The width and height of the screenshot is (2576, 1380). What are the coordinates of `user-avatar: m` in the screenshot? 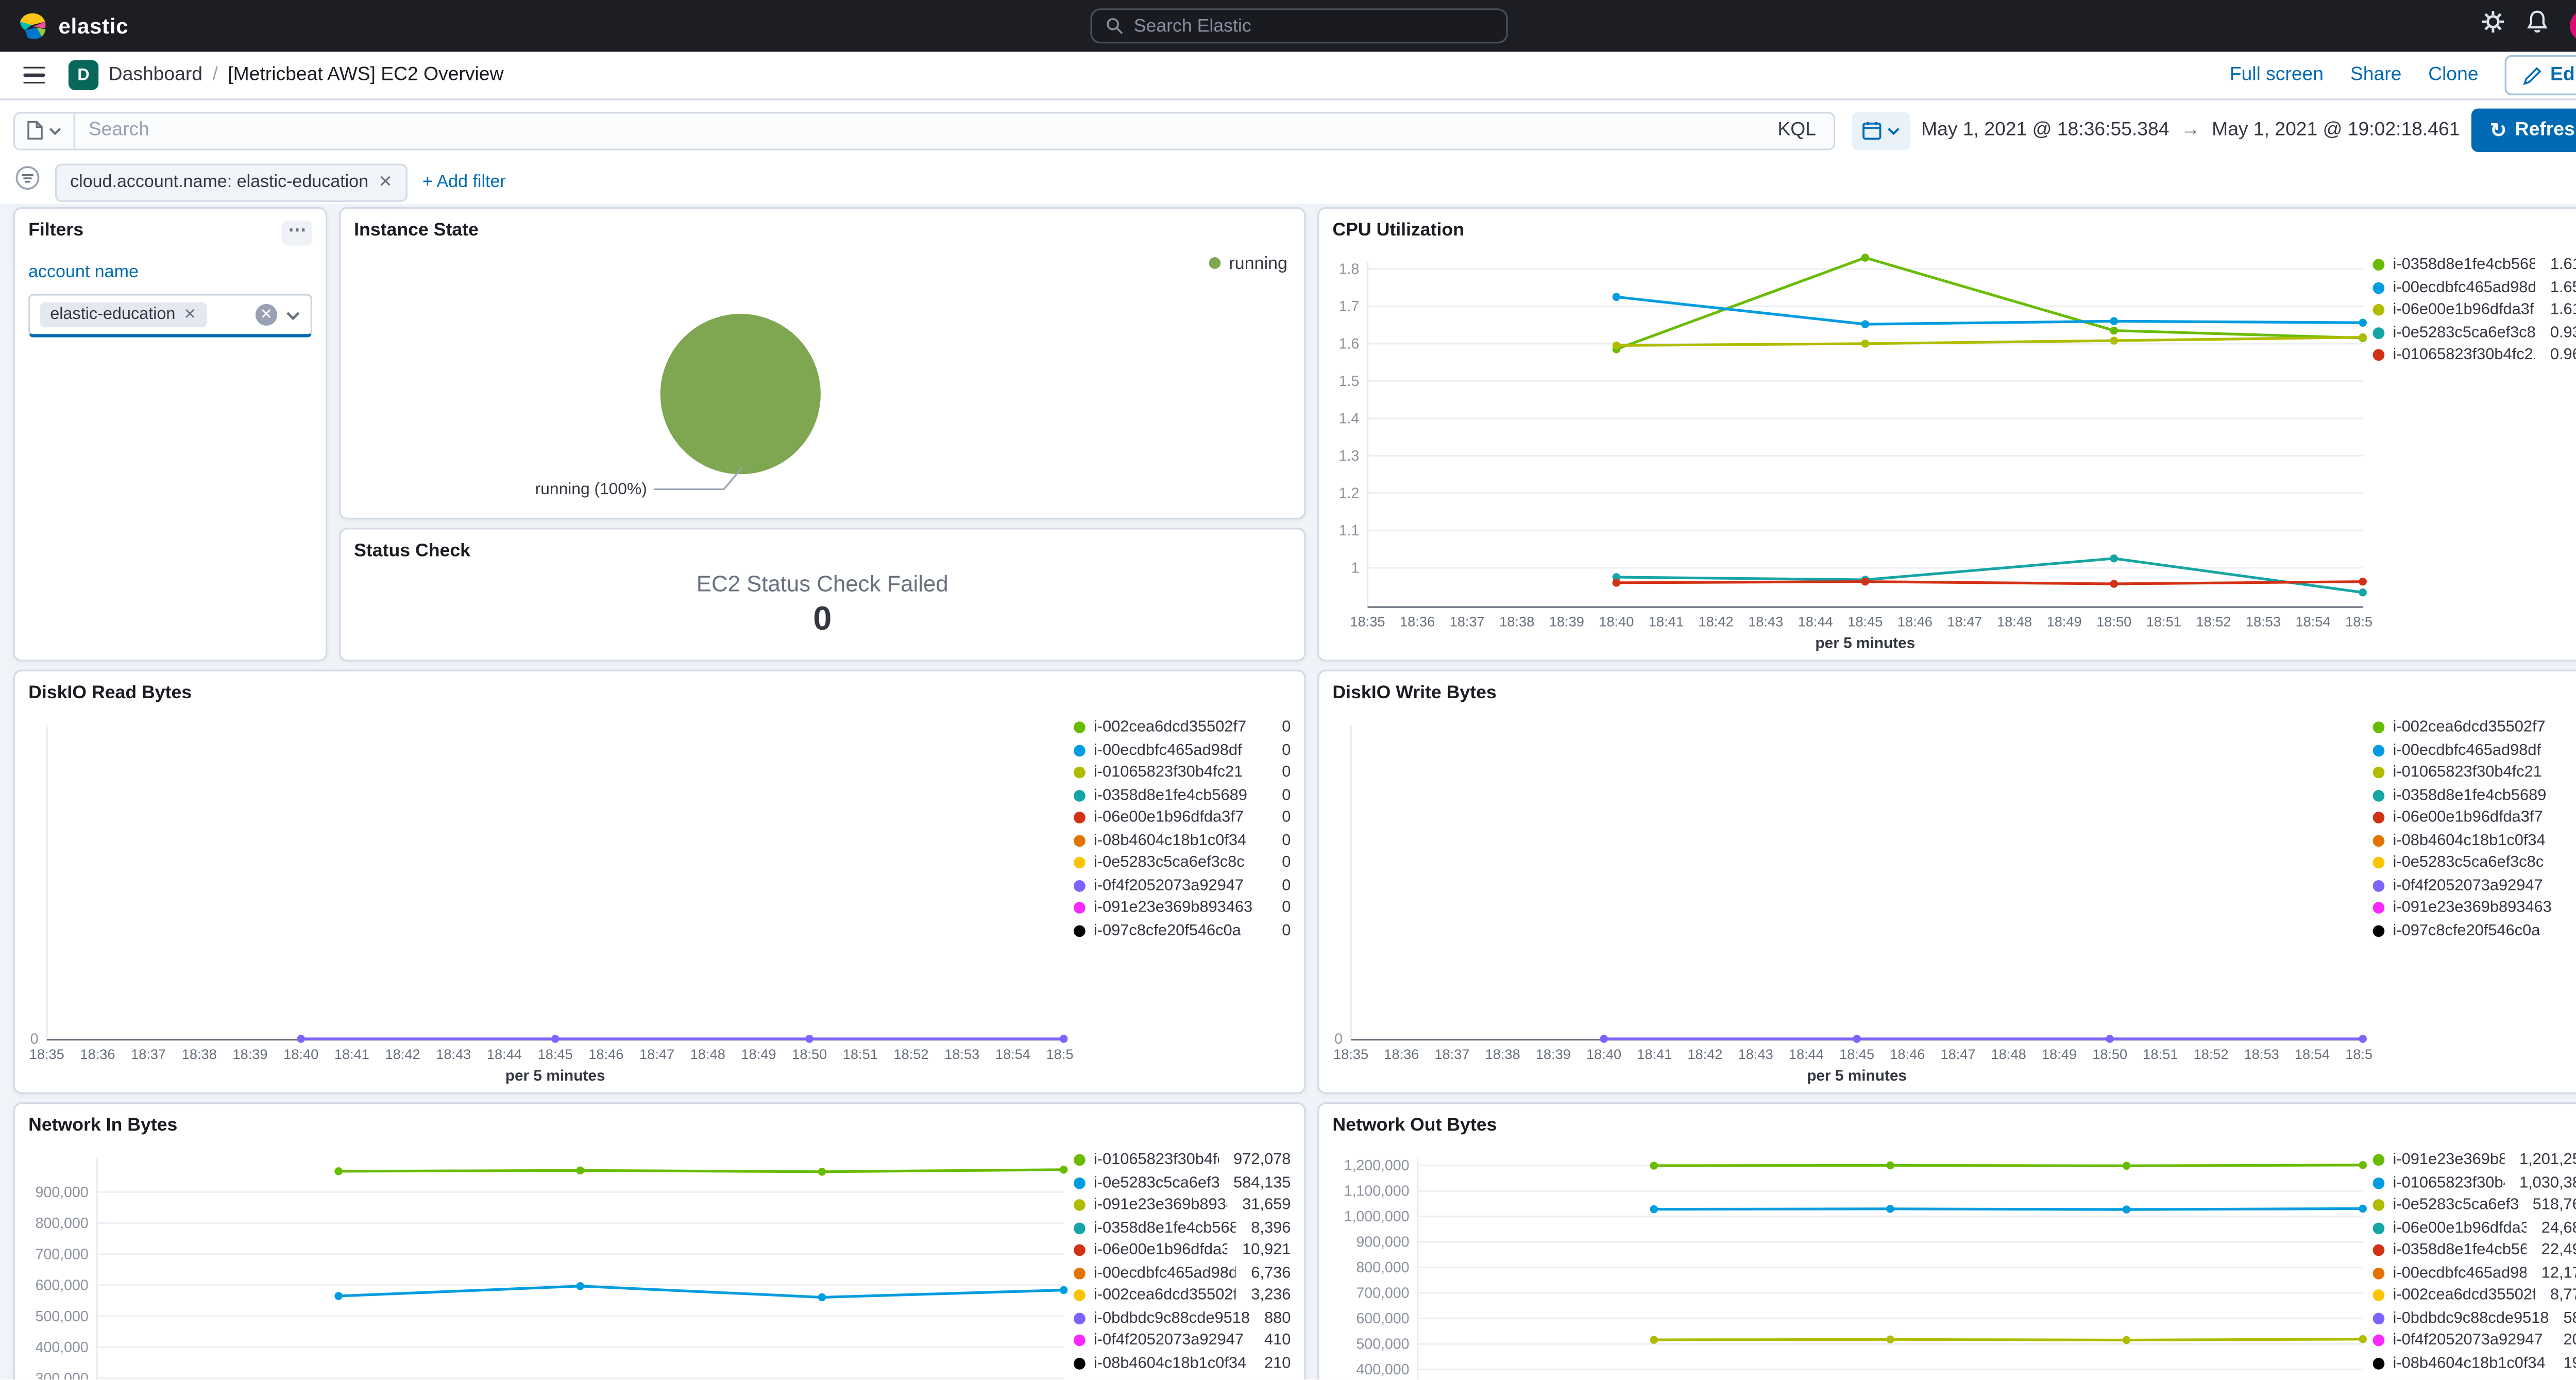 It's located at (2573, 26).